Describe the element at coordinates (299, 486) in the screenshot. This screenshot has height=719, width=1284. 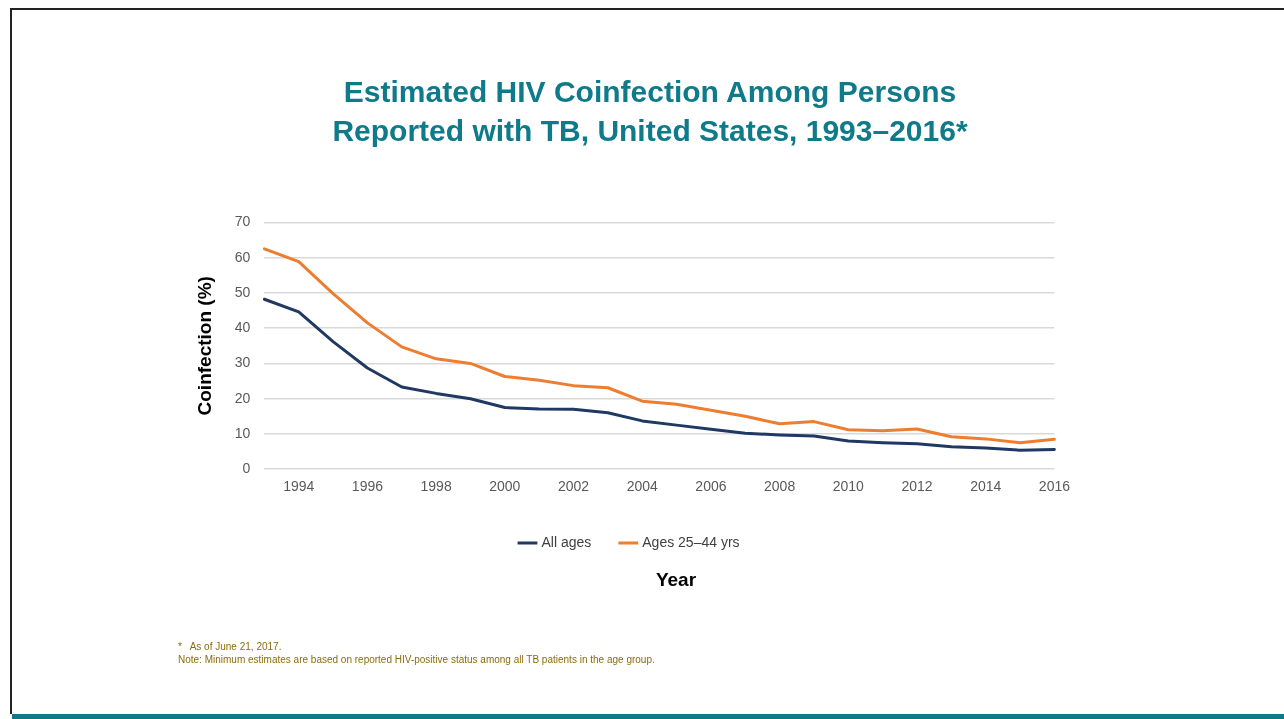
I see `x-tick-label: 1994` at that location.